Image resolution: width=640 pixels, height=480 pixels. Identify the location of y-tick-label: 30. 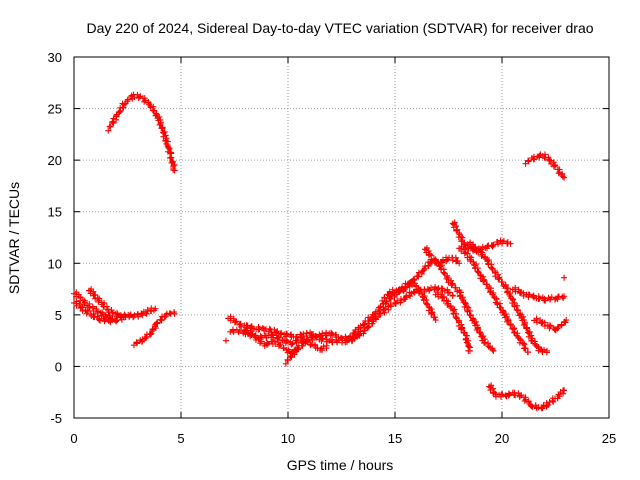
(55, 57).